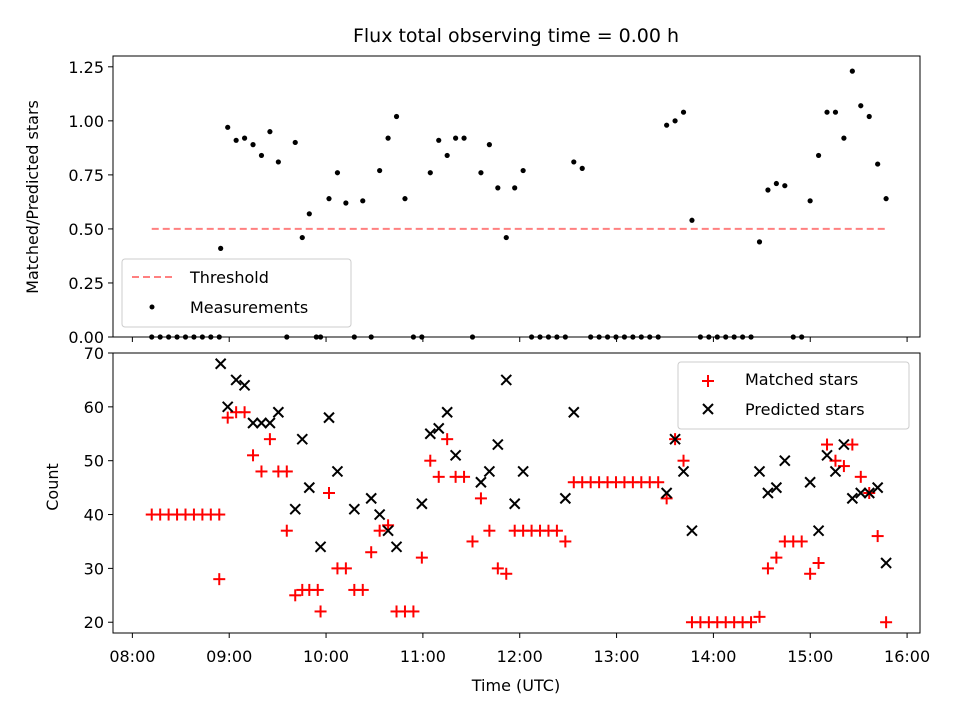 This screenshot has width=960, height=720. I want to click on threshold-legend-label: Threshold, so click(229, 277).